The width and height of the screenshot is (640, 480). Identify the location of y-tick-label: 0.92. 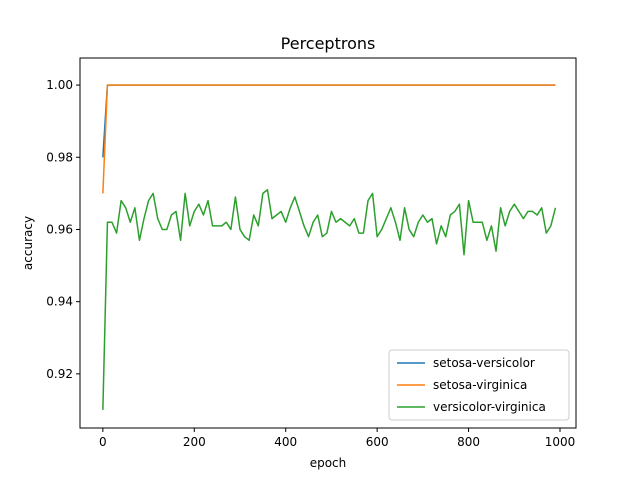
(59, 374).